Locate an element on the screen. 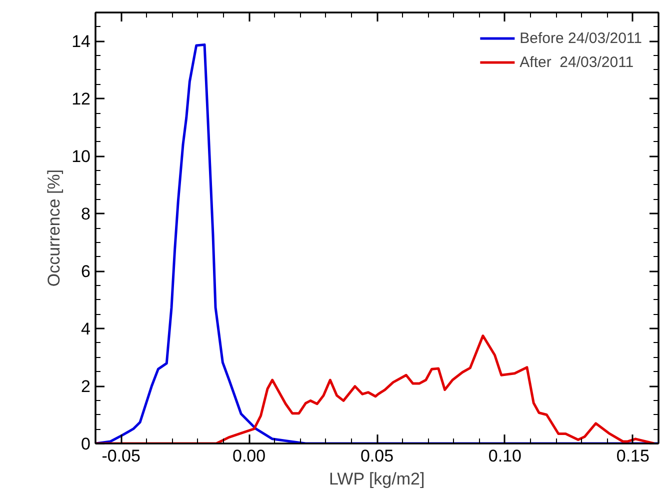 The image size is (661, 504). x-tick-label: 0.00 is located at coordinates (249, 456).